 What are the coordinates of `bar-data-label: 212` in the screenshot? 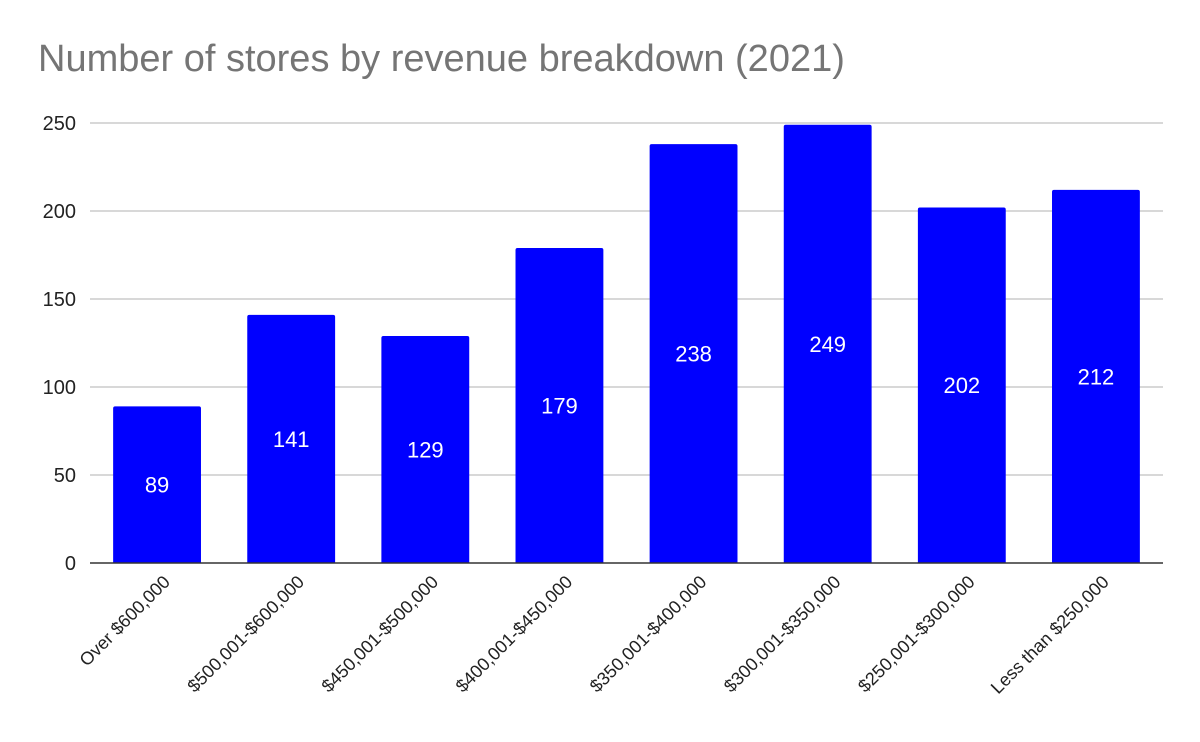 It's located at (1096, 376).